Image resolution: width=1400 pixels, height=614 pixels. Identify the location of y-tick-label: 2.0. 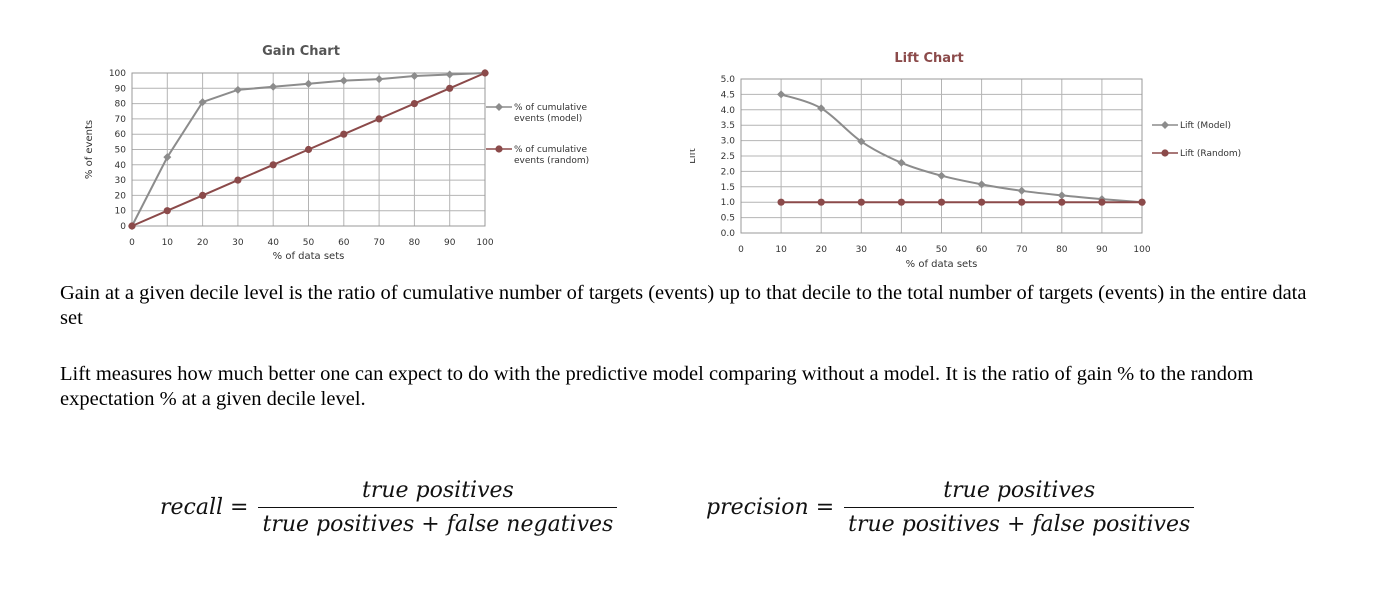
(728, 172).